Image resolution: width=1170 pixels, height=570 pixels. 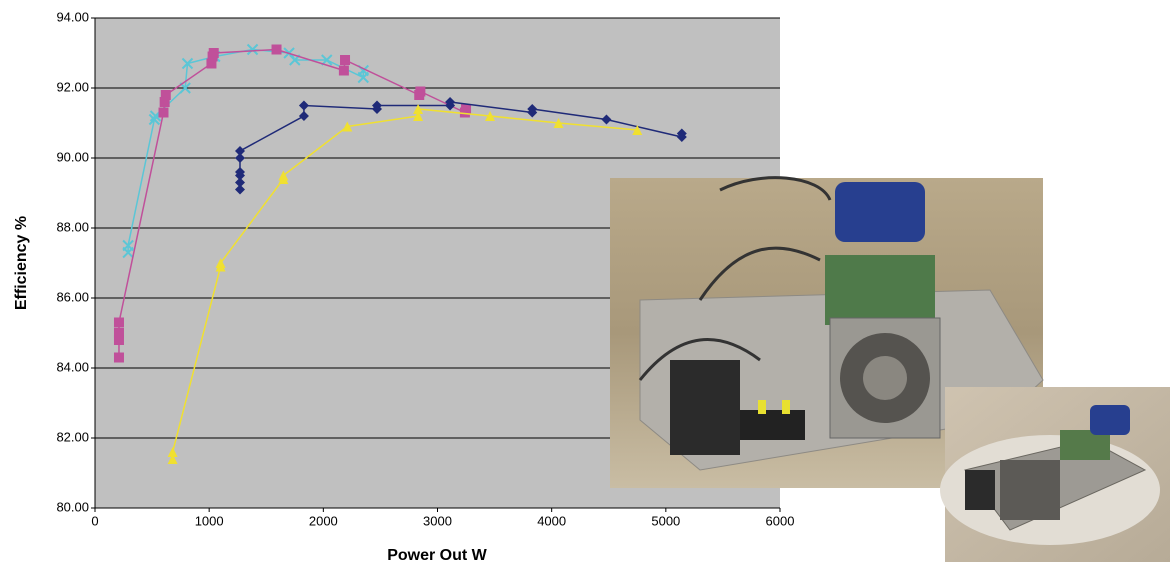 I want to click on photo-small, so click(x=1055, y=474).